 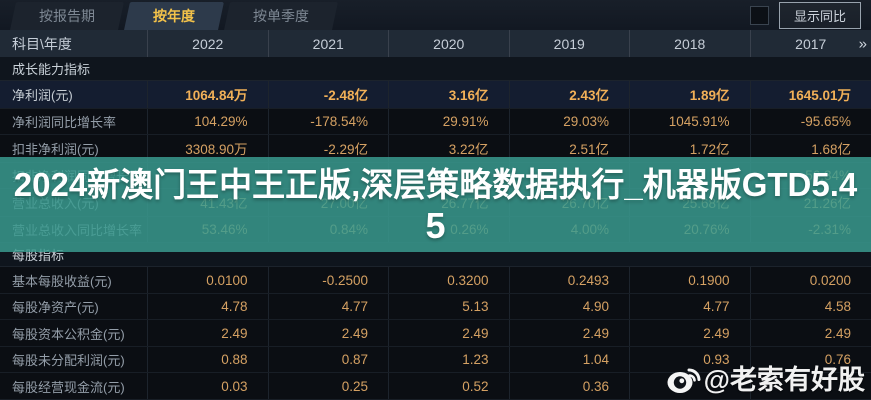 I want to click on value-cell: 0.03, so click(x=208, y=386).